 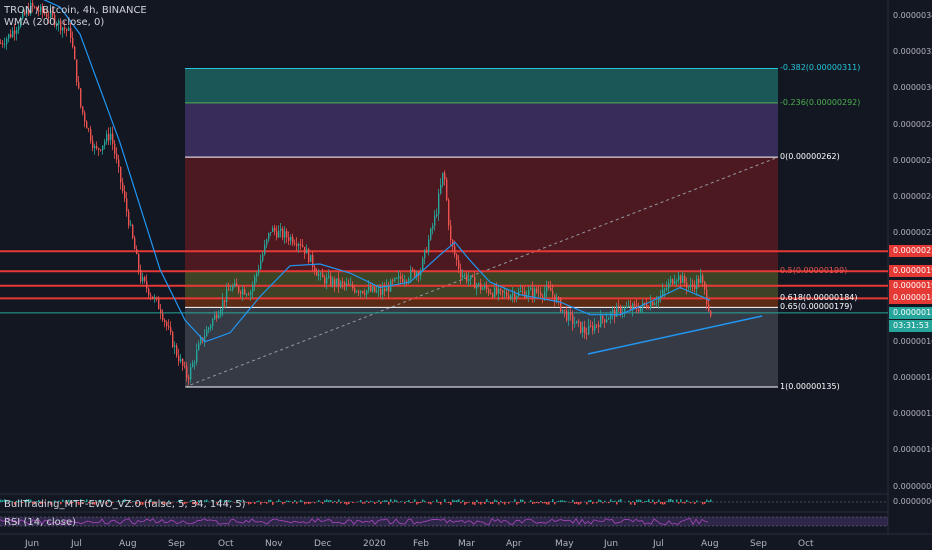 What do you see at coordinates (40, 522) in the screenshot?
I see `rsi-indicator-title: RSI (14, close)` at bounding box center [40, 522].